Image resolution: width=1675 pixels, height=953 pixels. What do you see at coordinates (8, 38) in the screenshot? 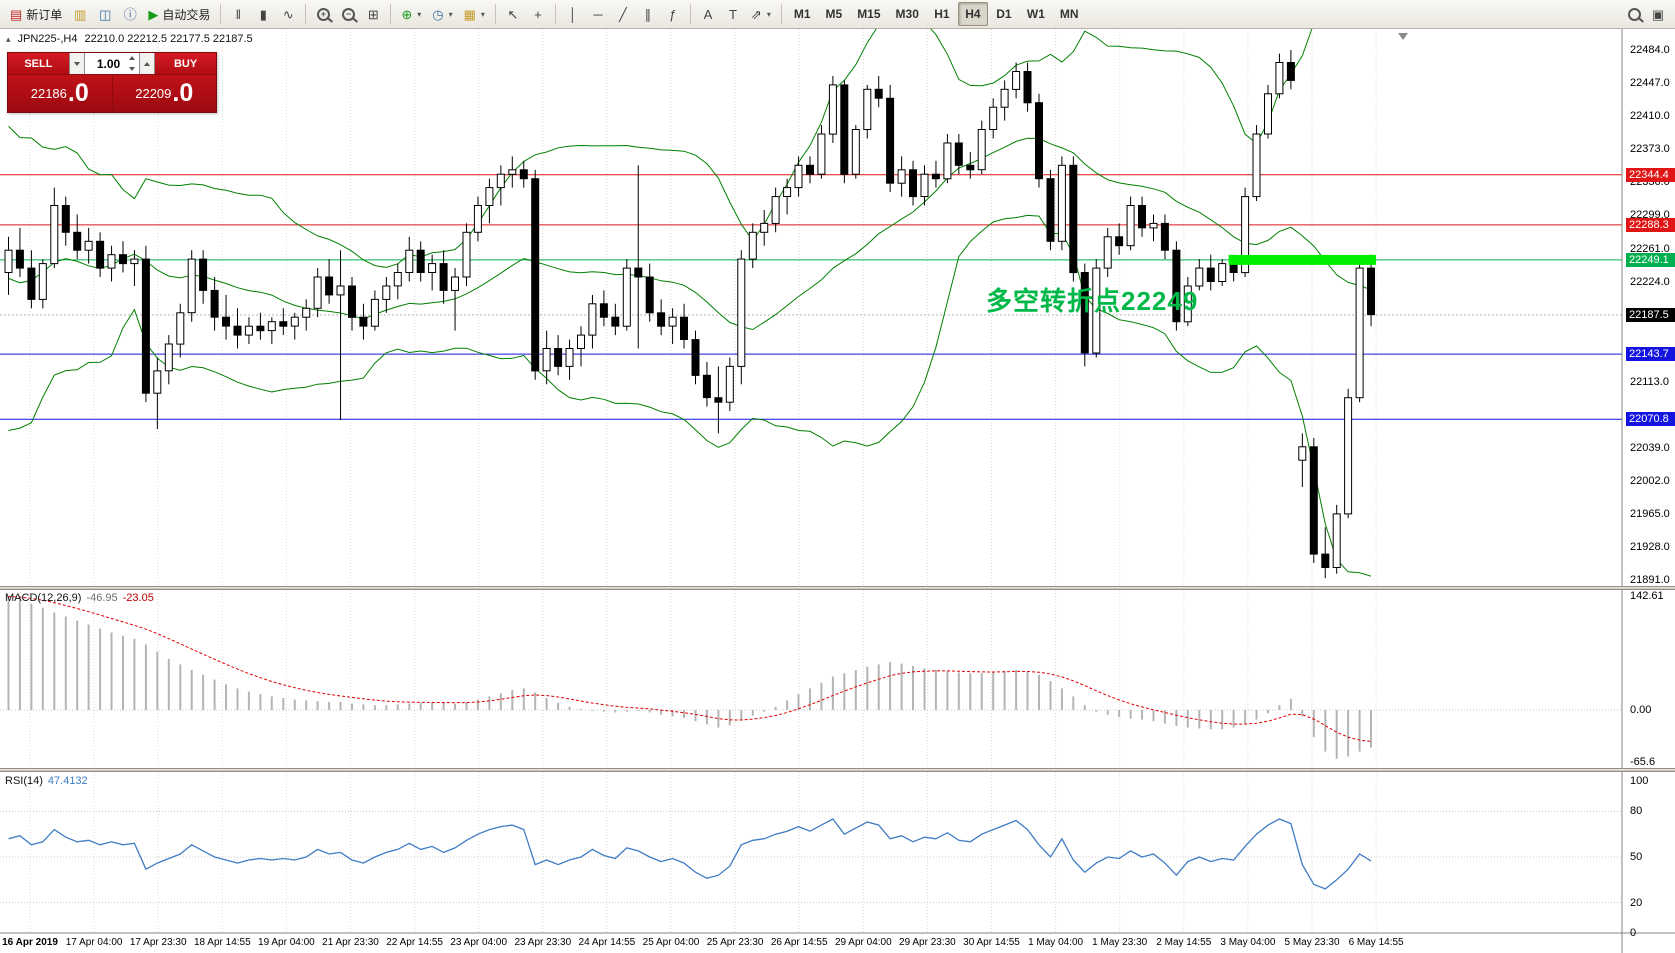
I see `symbol-marker-icon: ▴` at bounding box center [8, 38].